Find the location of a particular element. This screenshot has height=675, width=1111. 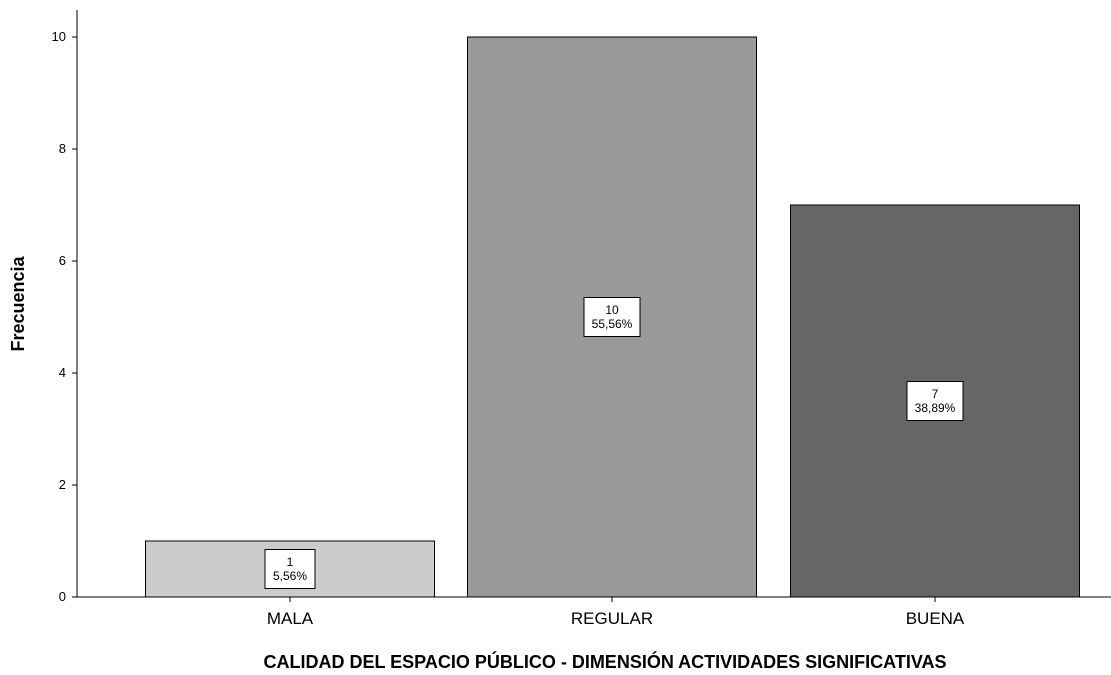

y-axis-title: Frecuencia is located at coordinates (18, 303).